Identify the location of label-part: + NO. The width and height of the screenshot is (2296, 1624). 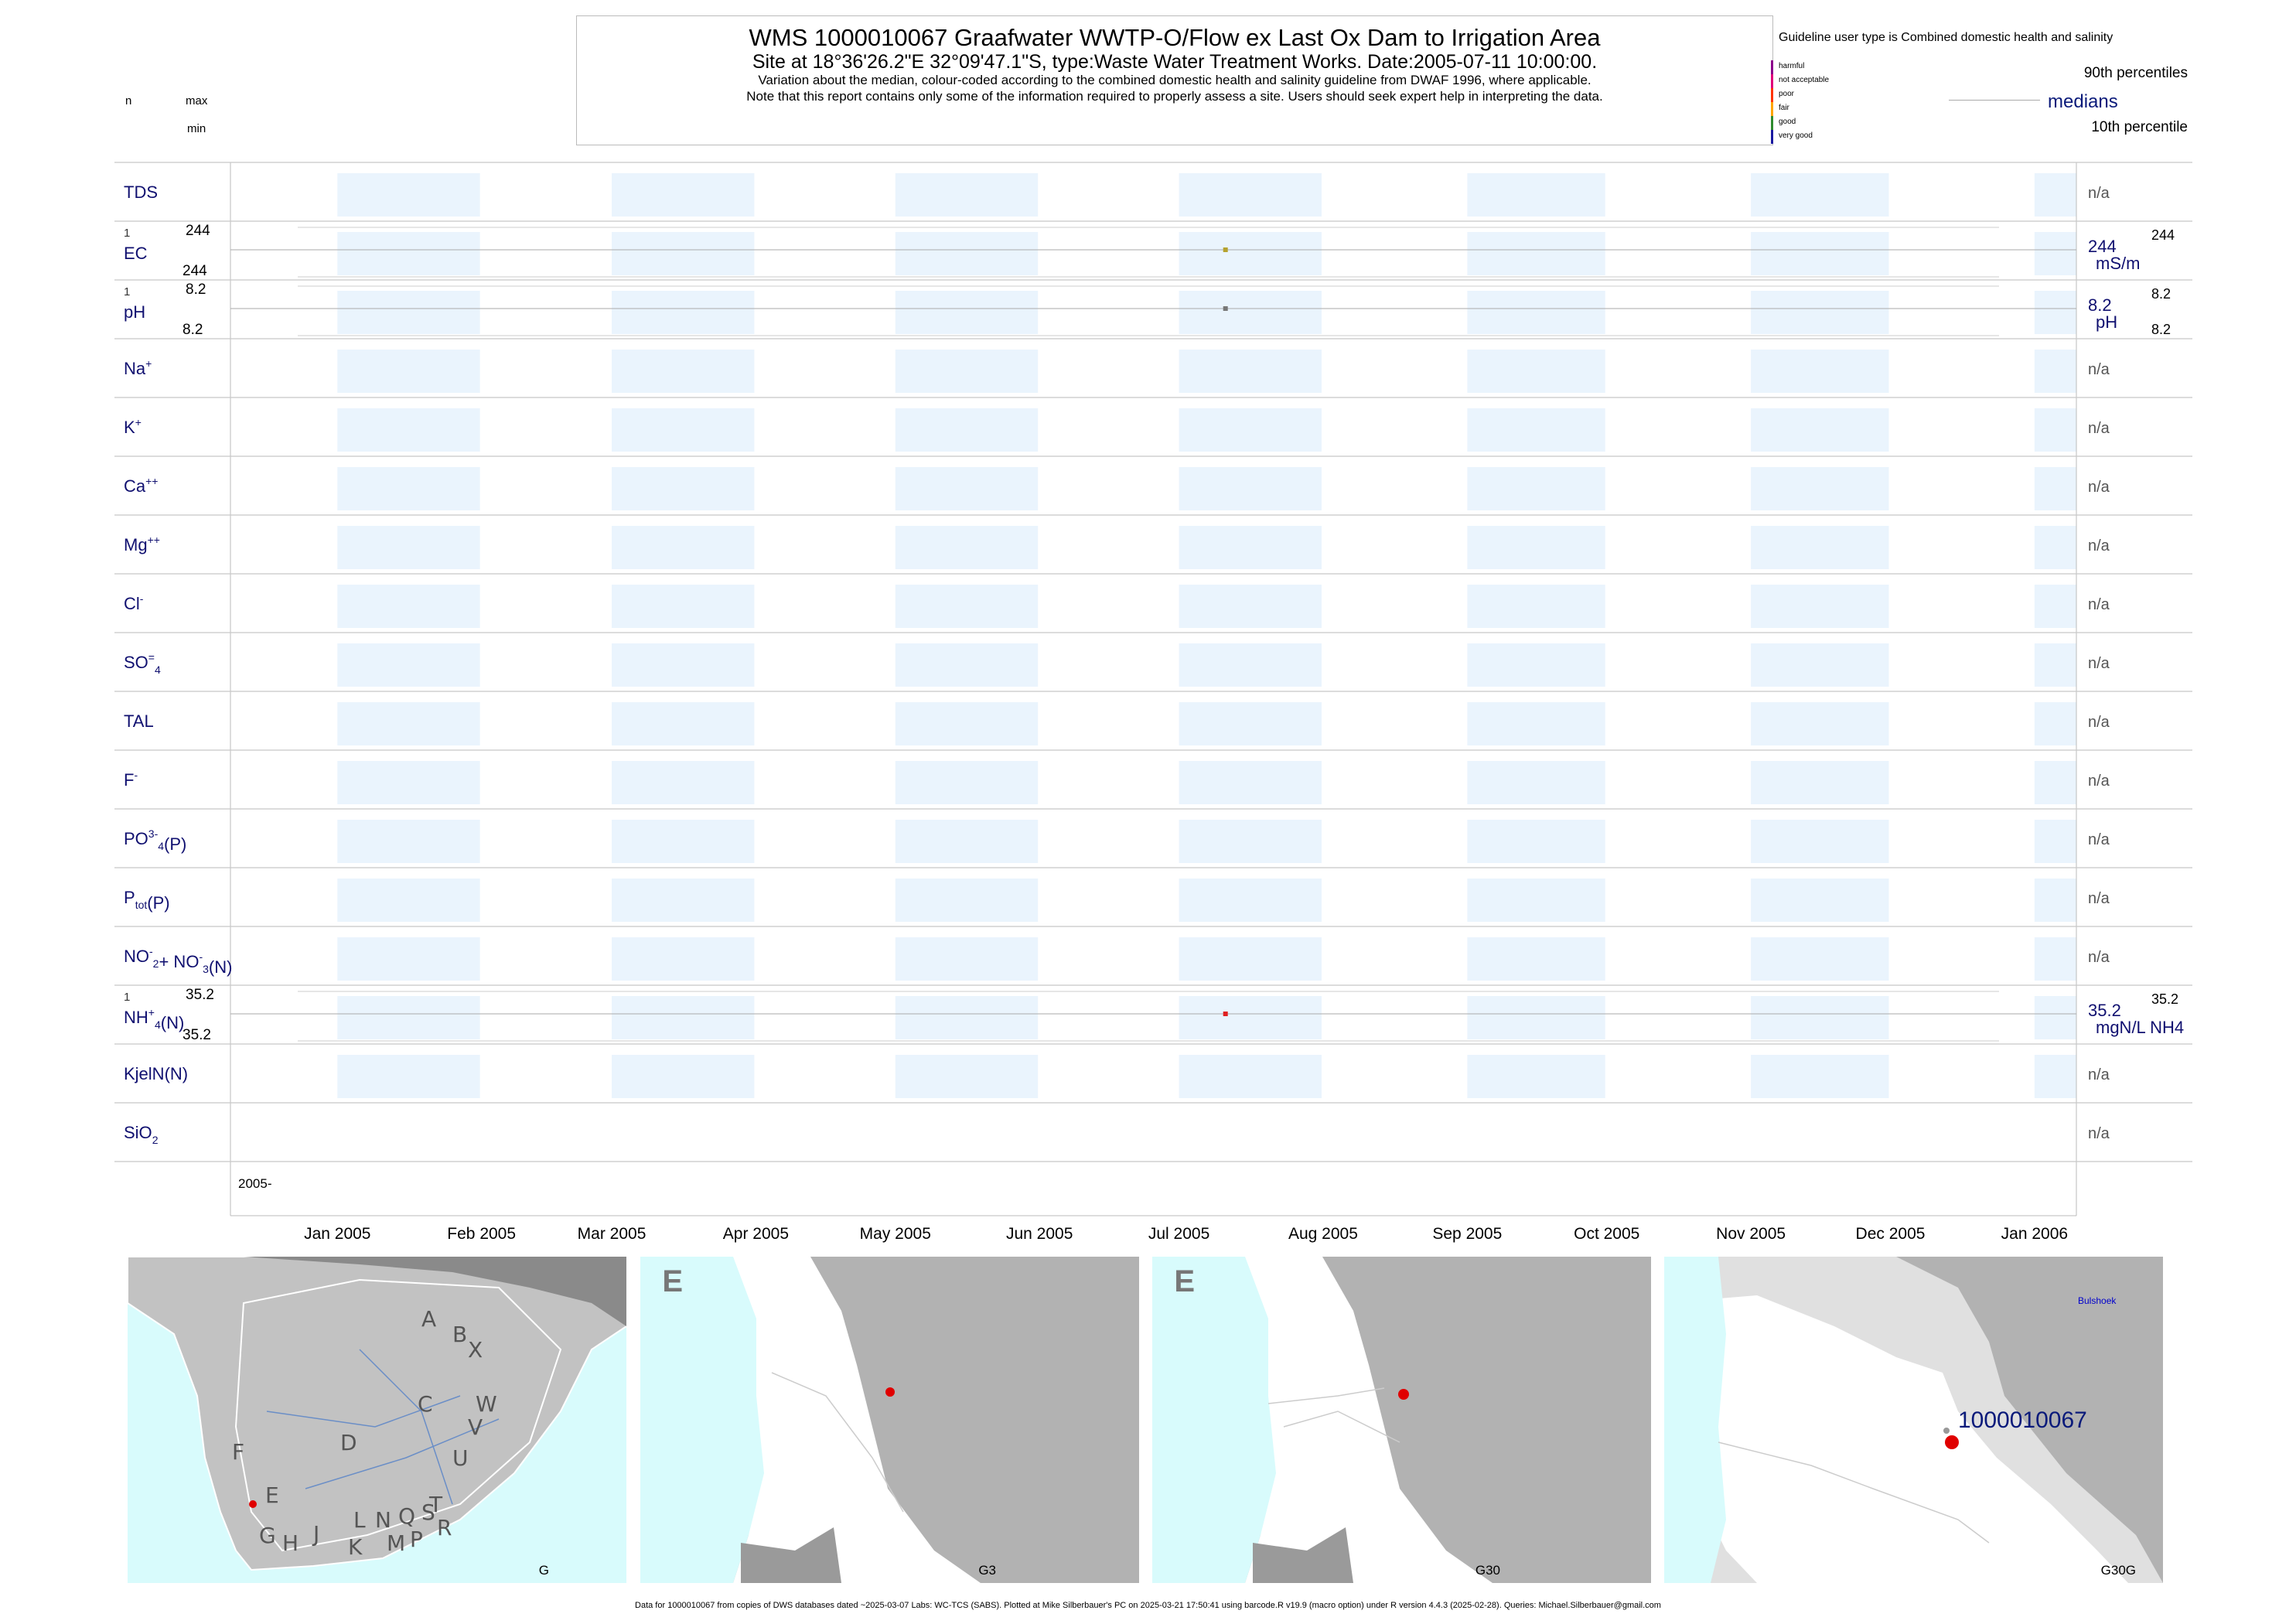
(179, 961).